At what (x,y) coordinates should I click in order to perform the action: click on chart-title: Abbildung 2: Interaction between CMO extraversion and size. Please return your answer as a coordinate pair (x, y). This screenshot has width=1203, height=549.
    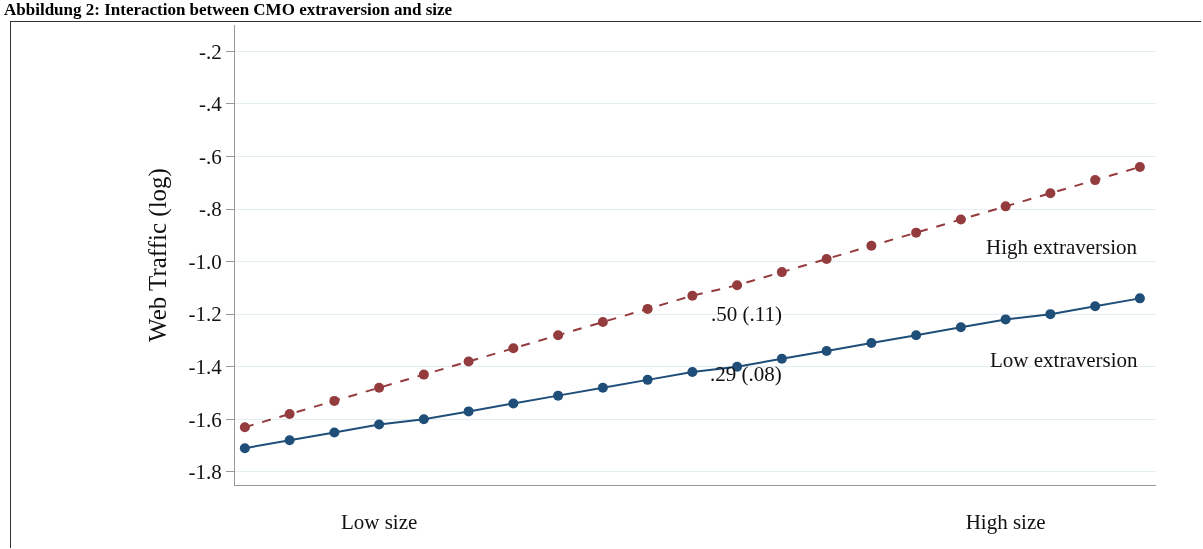
    Looking at the image, I should click on (228, 10).